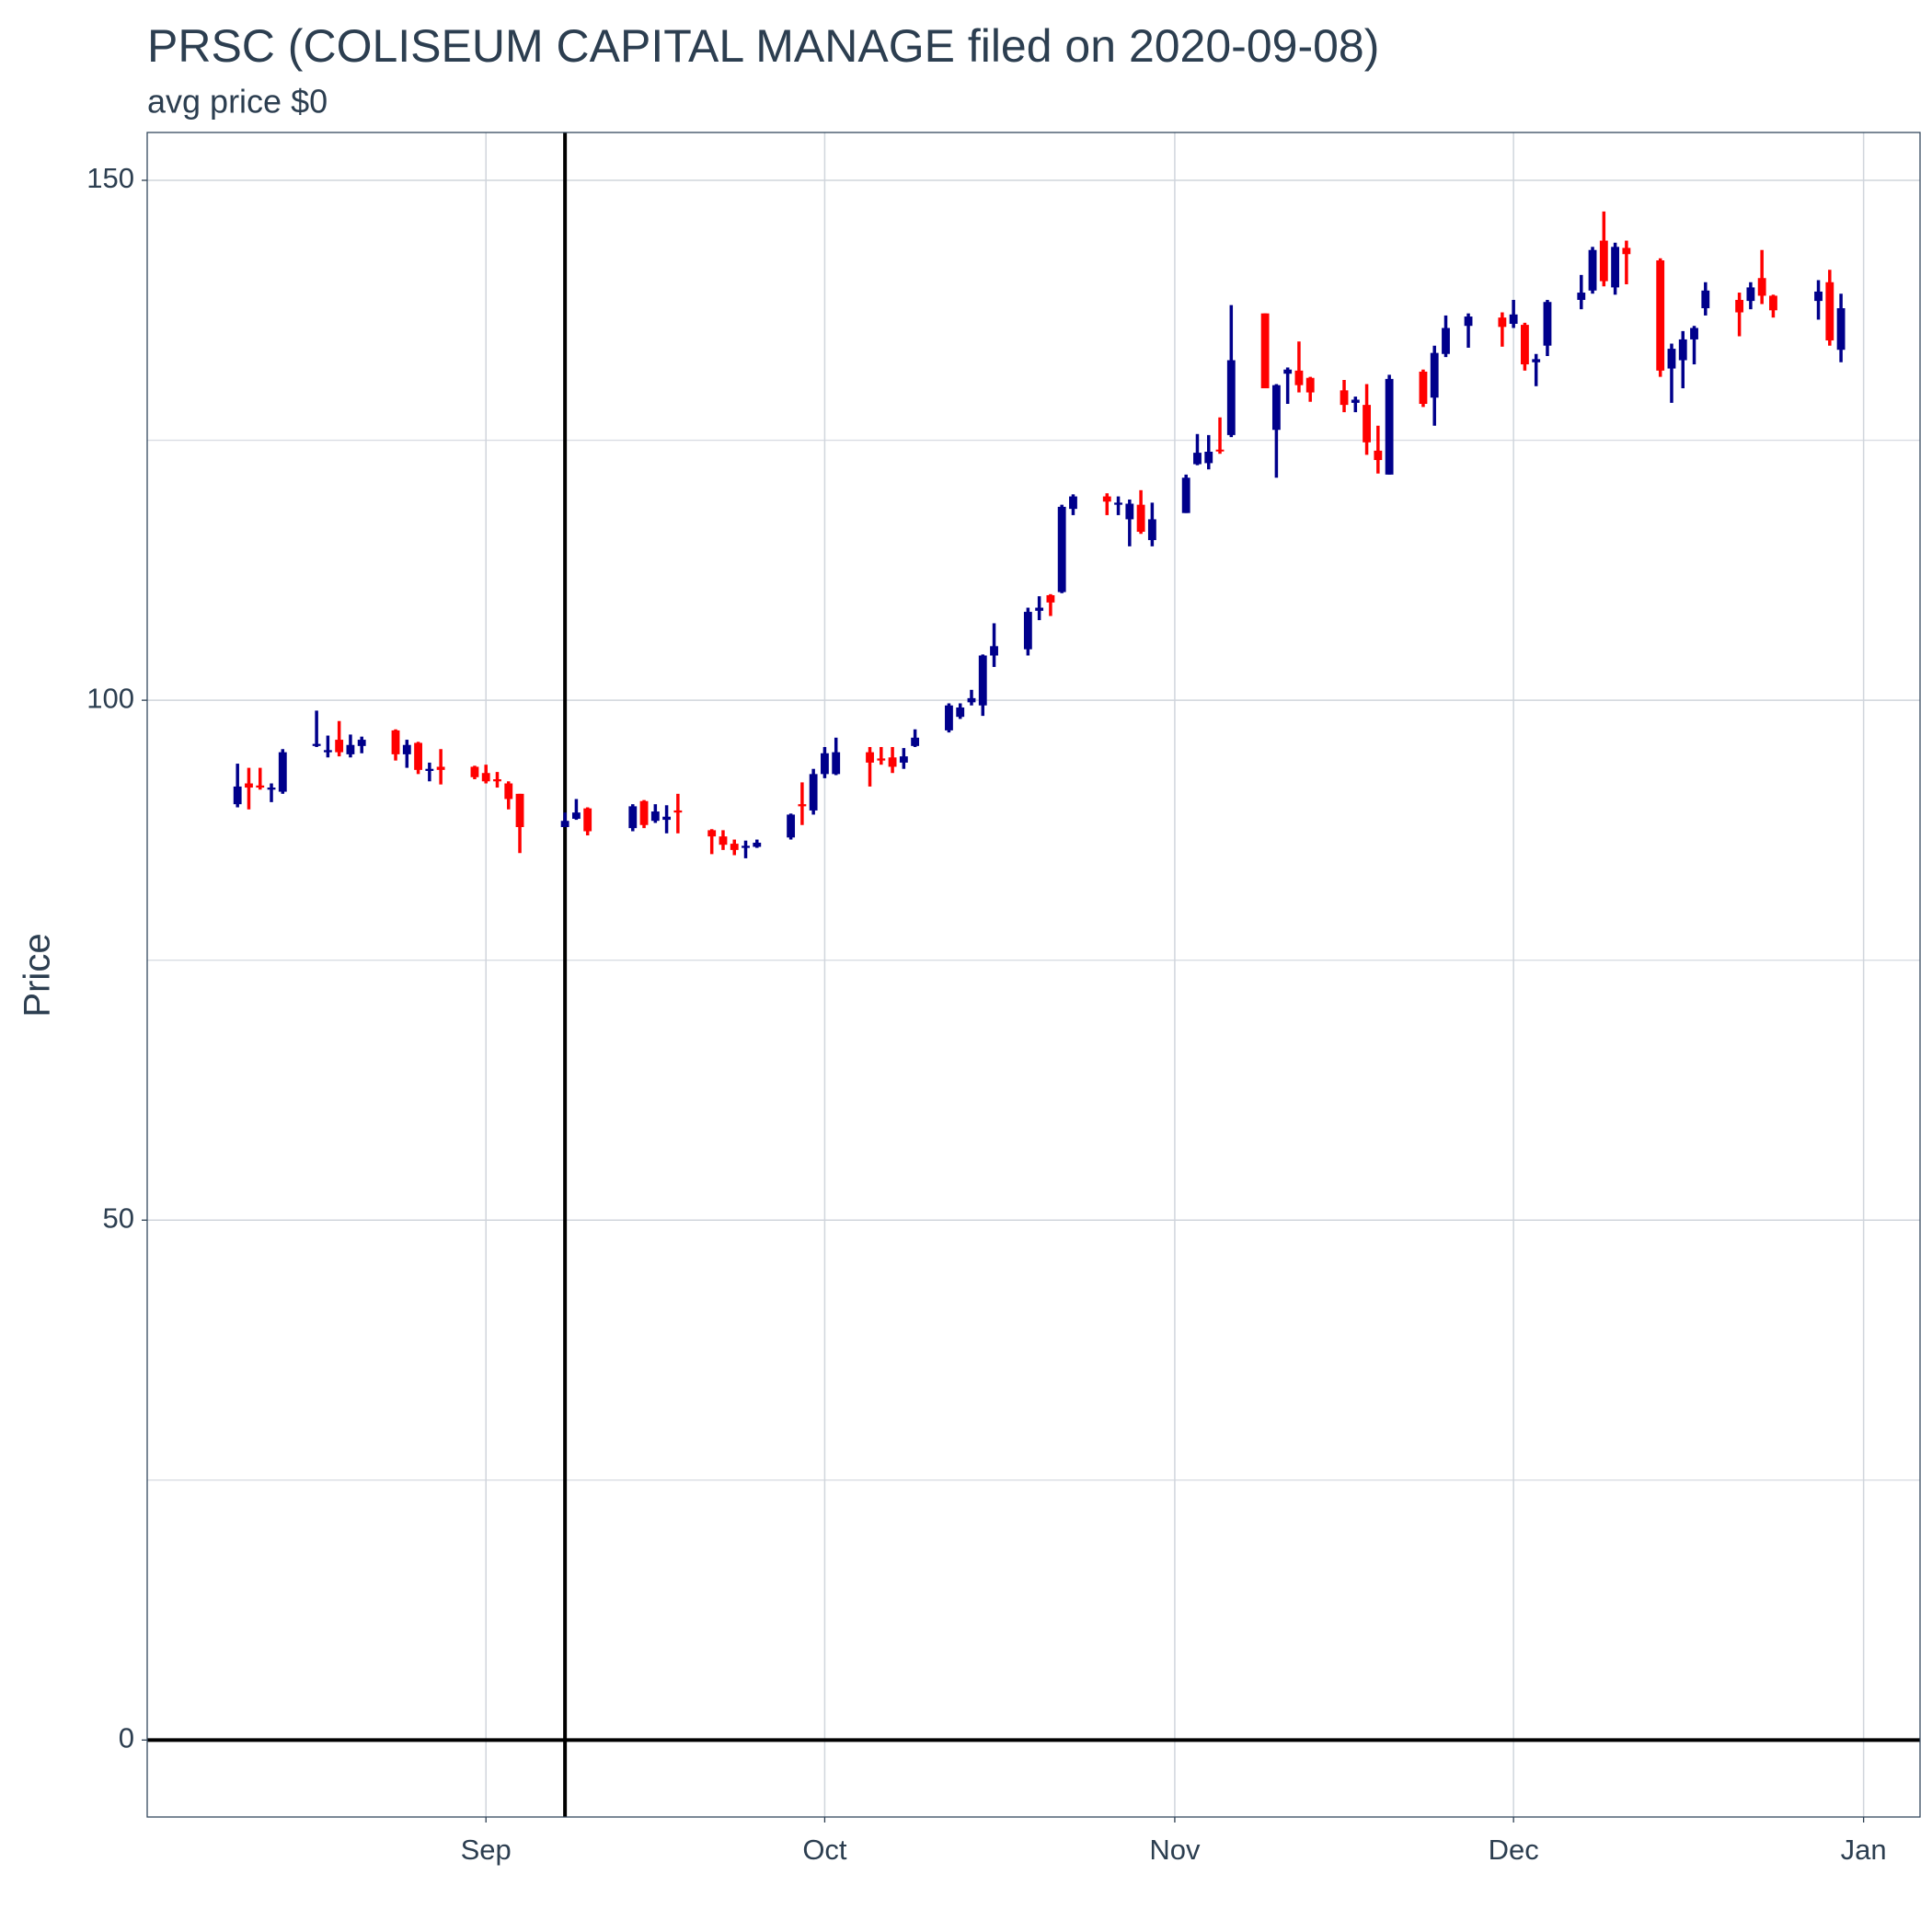 The image size is (1932, 1932). I want to click on y-tick-label: 0, so click(126, 1738).